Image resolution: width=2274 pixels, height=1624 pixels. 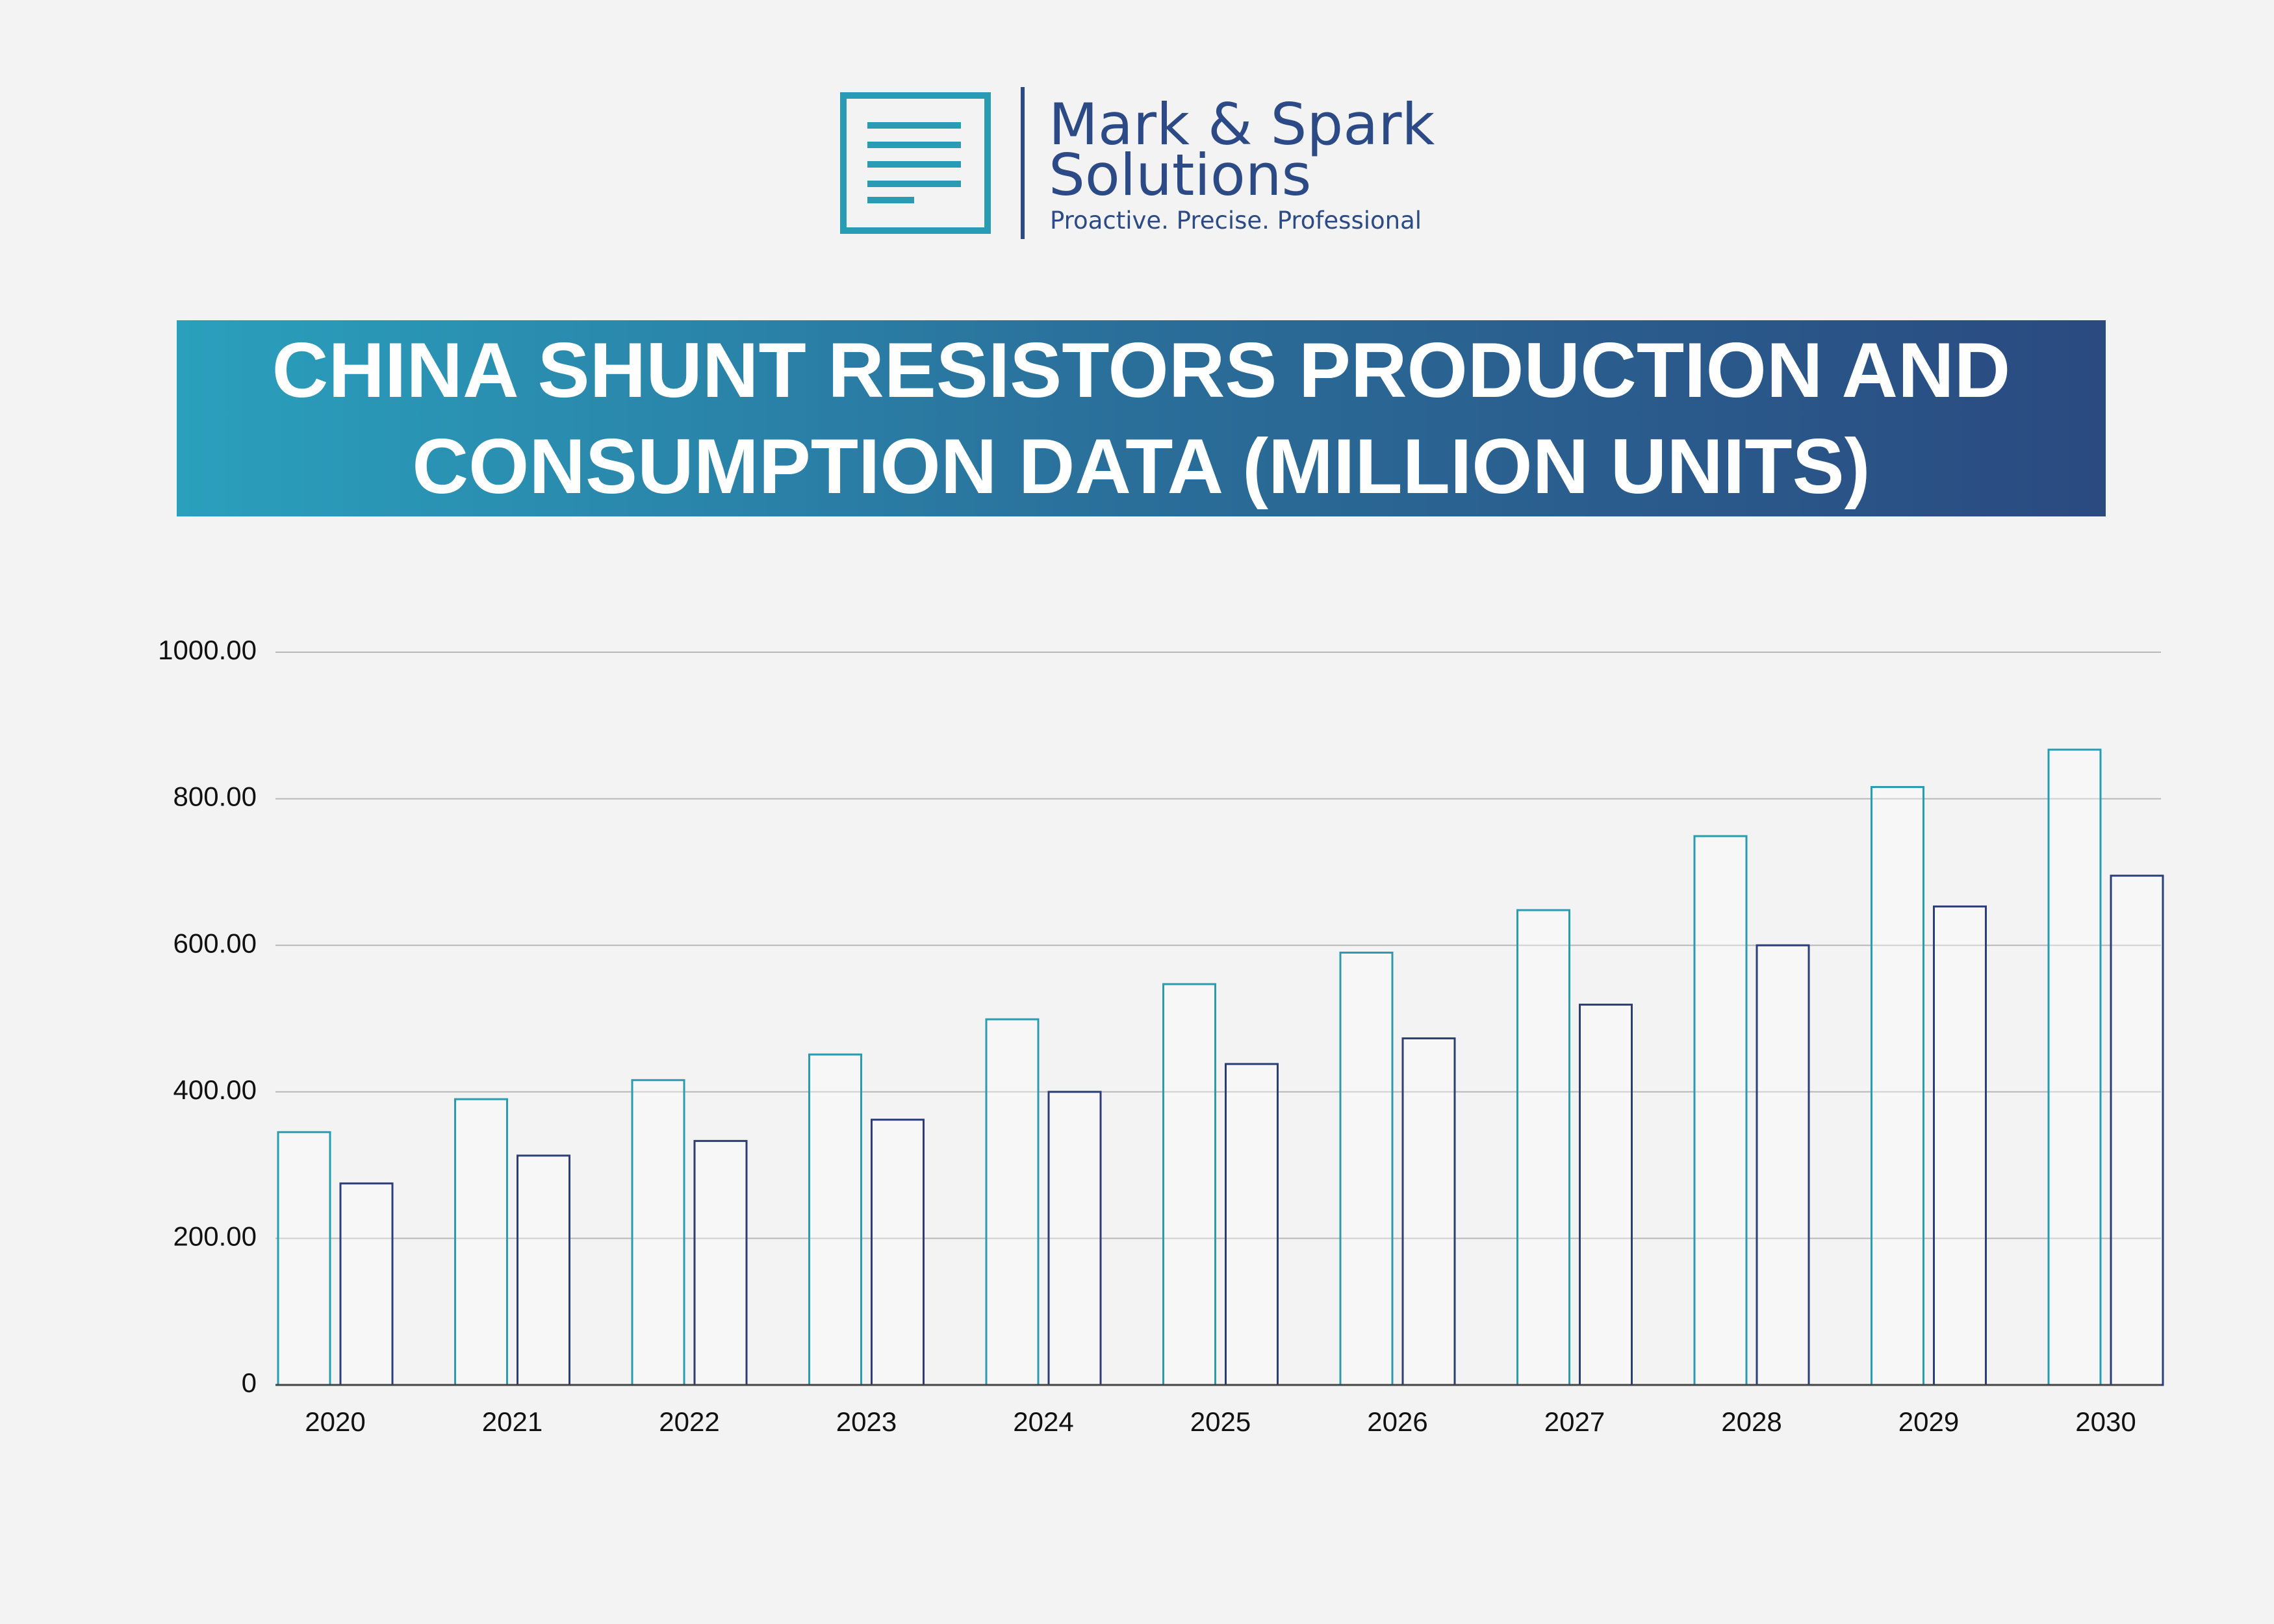 What do you see at coordinates (1928, 1421) in the screenshot?
I see `x-tick-label: 2029` at bounding box center [1928, 1421].